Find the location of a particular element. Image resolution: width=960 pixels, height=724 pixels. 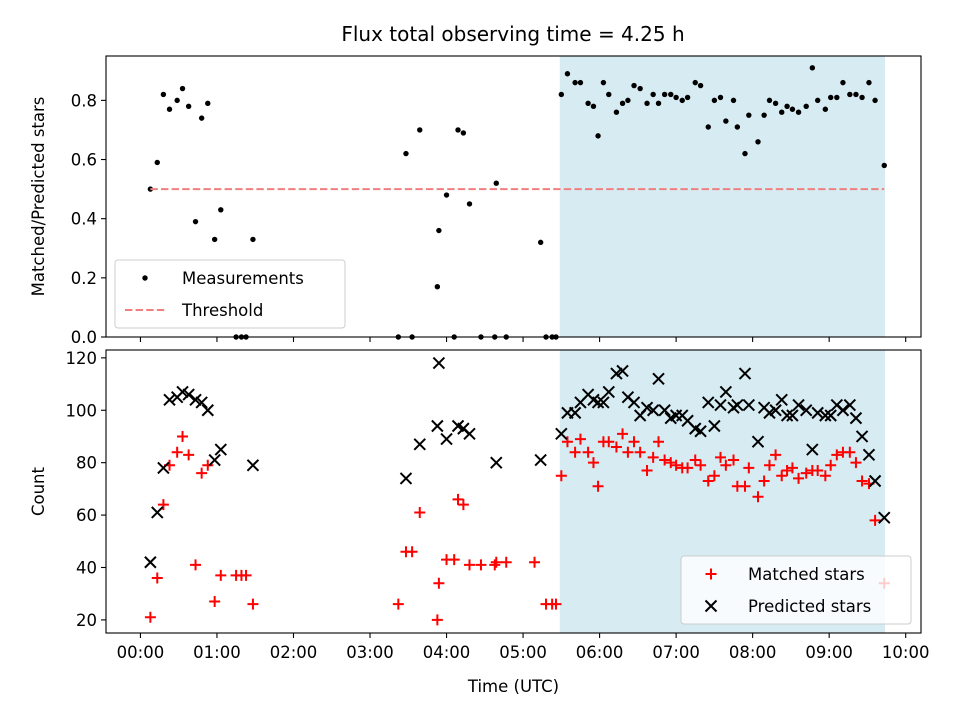

shaded-region is located at coordinates (722, 196).